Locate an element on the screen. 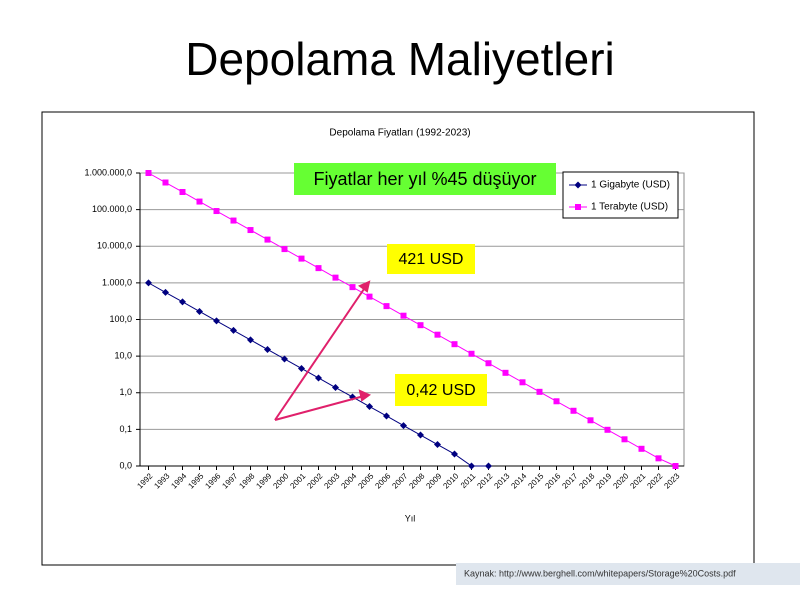  annotation: Fiyatlar her yıl %45 düşüyor is located at coordinates (424, 179).